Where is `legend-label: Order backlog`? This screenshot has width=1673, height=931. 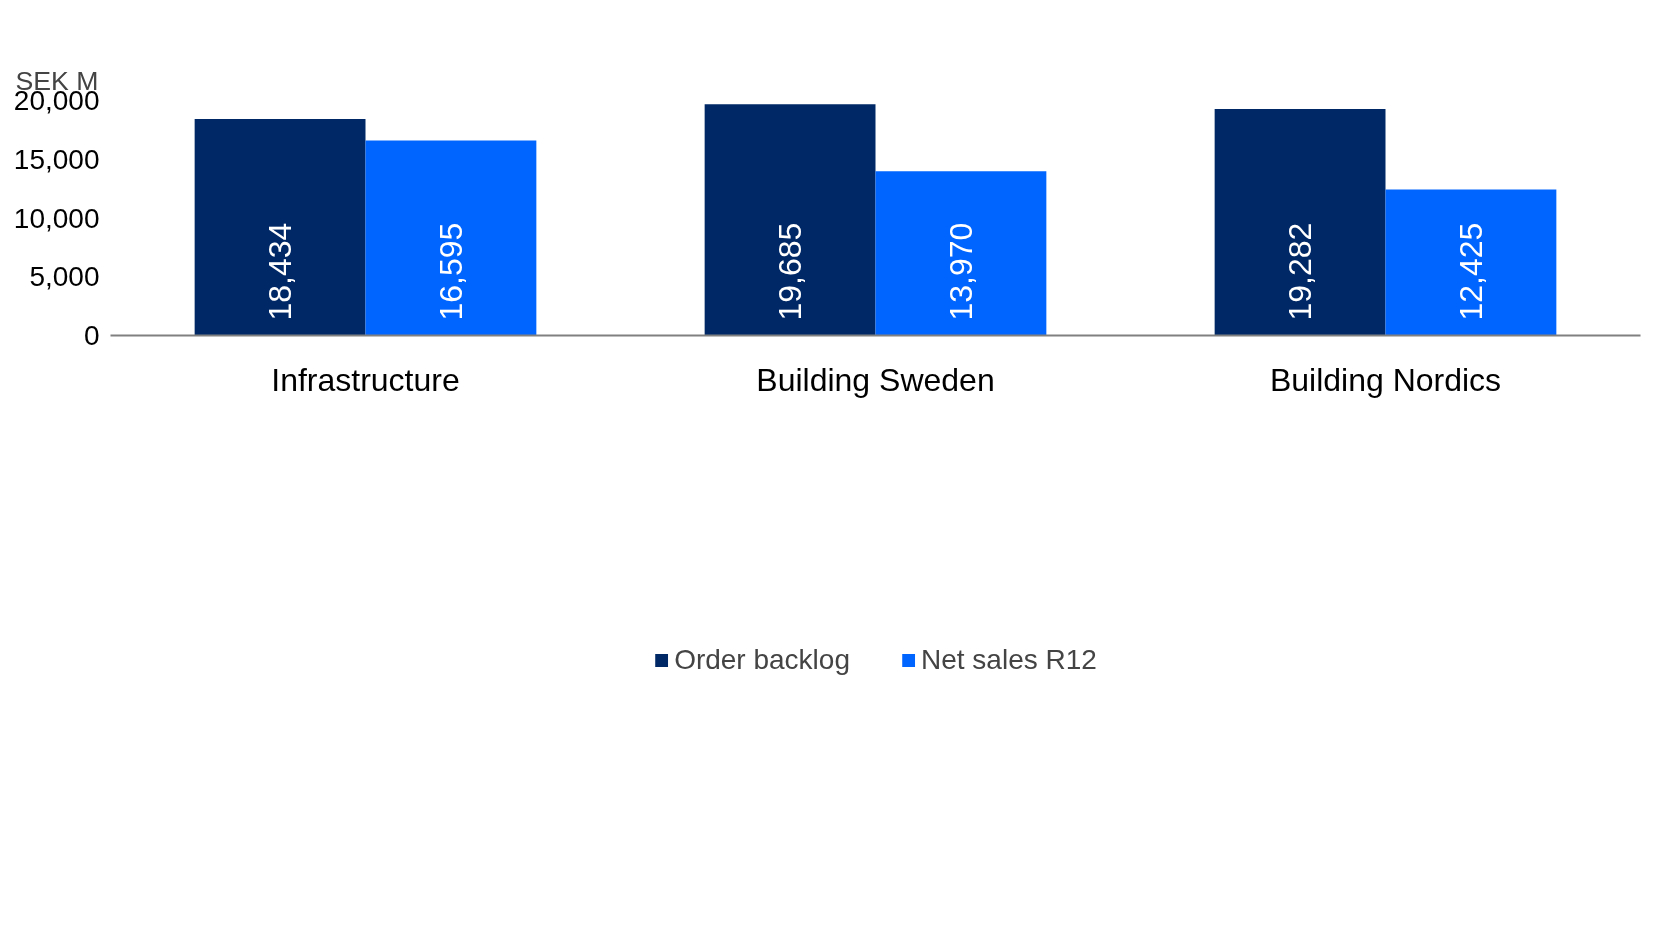 legend-label: Order backlog is located at coordinates (762, 660).